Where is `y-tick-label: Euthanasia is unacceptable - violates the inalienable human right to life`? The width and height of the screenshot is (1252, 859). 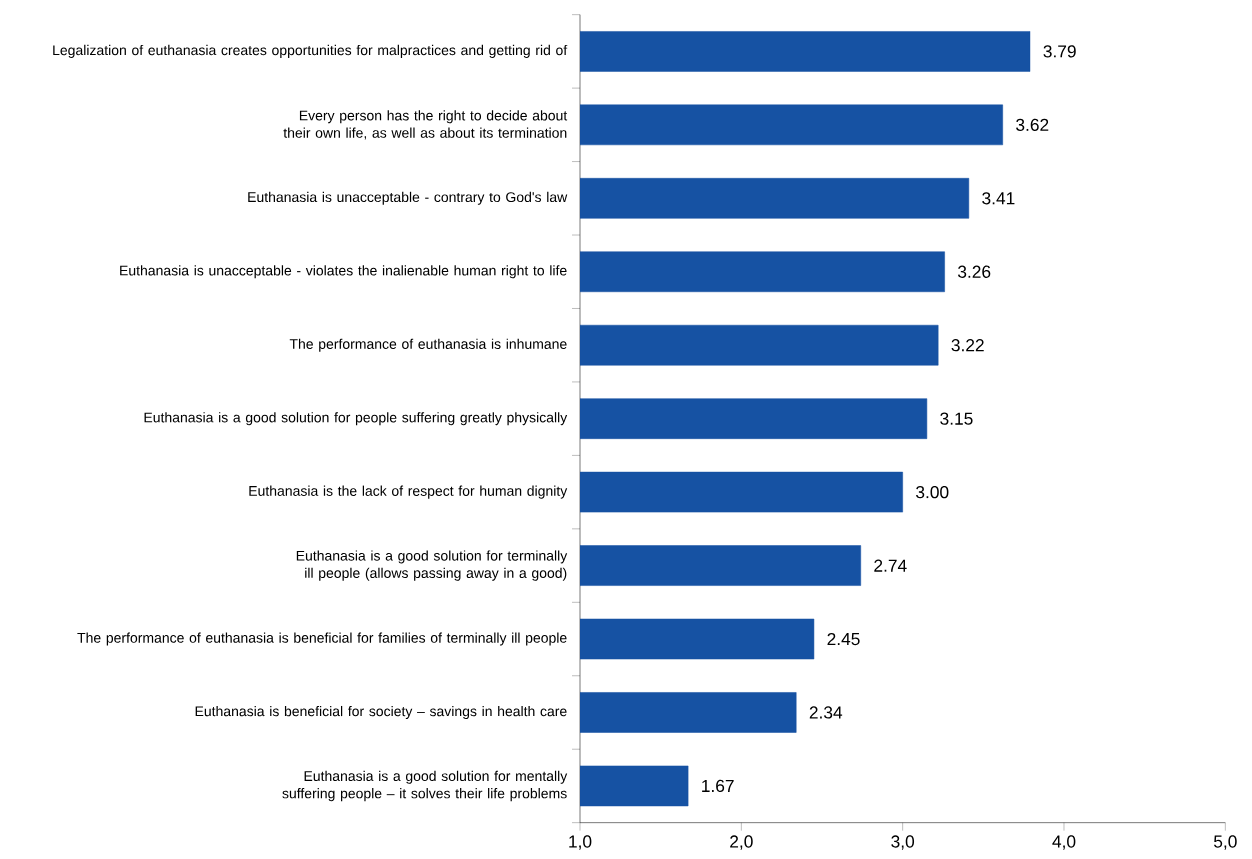
y-tick-label: Euthanasia is unacceptable - violates the inalienable human right to life is located at coordinates (343, 272).